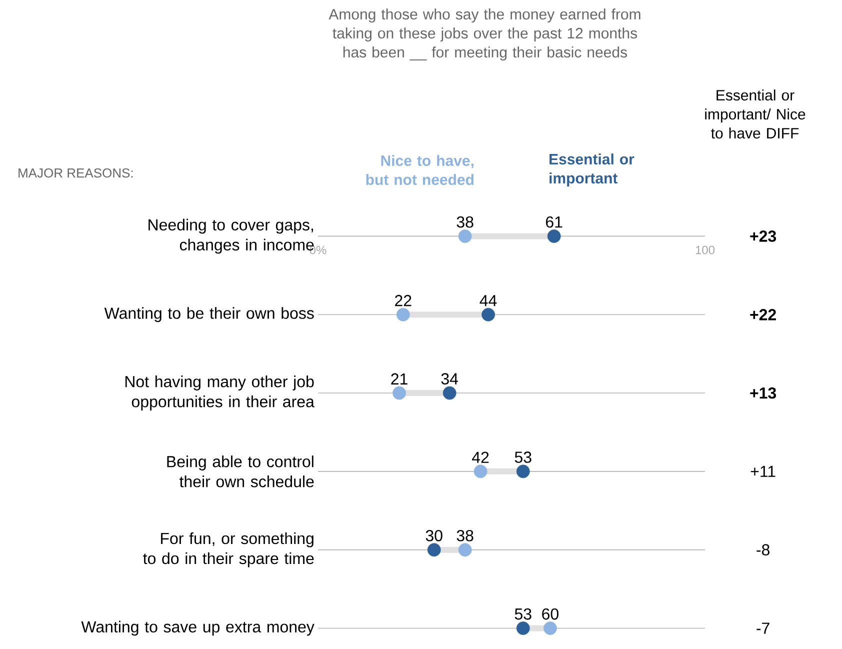 The image size is (842, 649). Describe the element at coordinates (488, 300) in the screenshot. I see `data-label: 44` at that location.